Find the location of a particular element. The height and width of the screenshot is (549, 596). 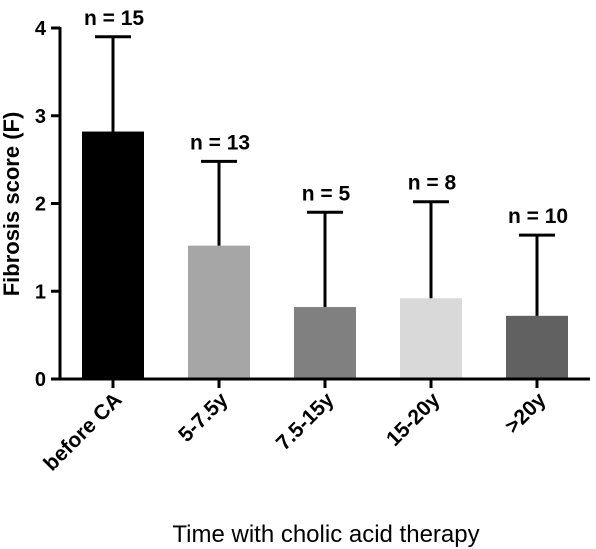

y-ticks-group: 0 1 2 3 4 is located at coordinates (47, 204).